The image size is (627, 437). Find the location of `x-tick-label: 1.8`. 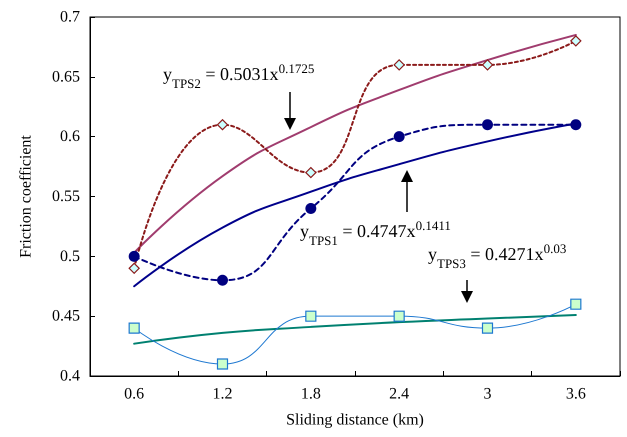

x-tick-label: 1.8 is located at coordinates (310, 394).